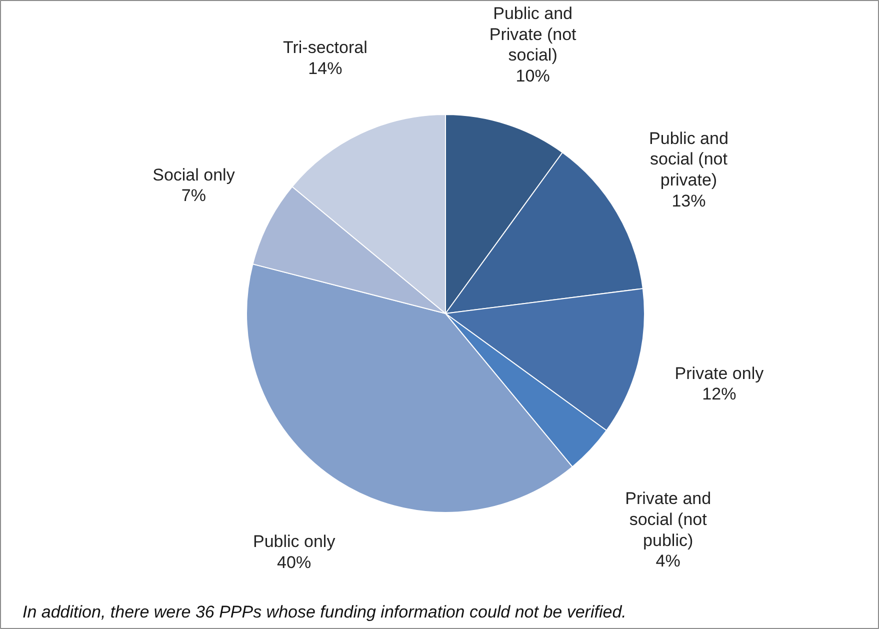  What do you see at coordinates (668, 519) in the screenshot?
I see `slice-label: Private and social (not public)` at bounding box center [668, 519].